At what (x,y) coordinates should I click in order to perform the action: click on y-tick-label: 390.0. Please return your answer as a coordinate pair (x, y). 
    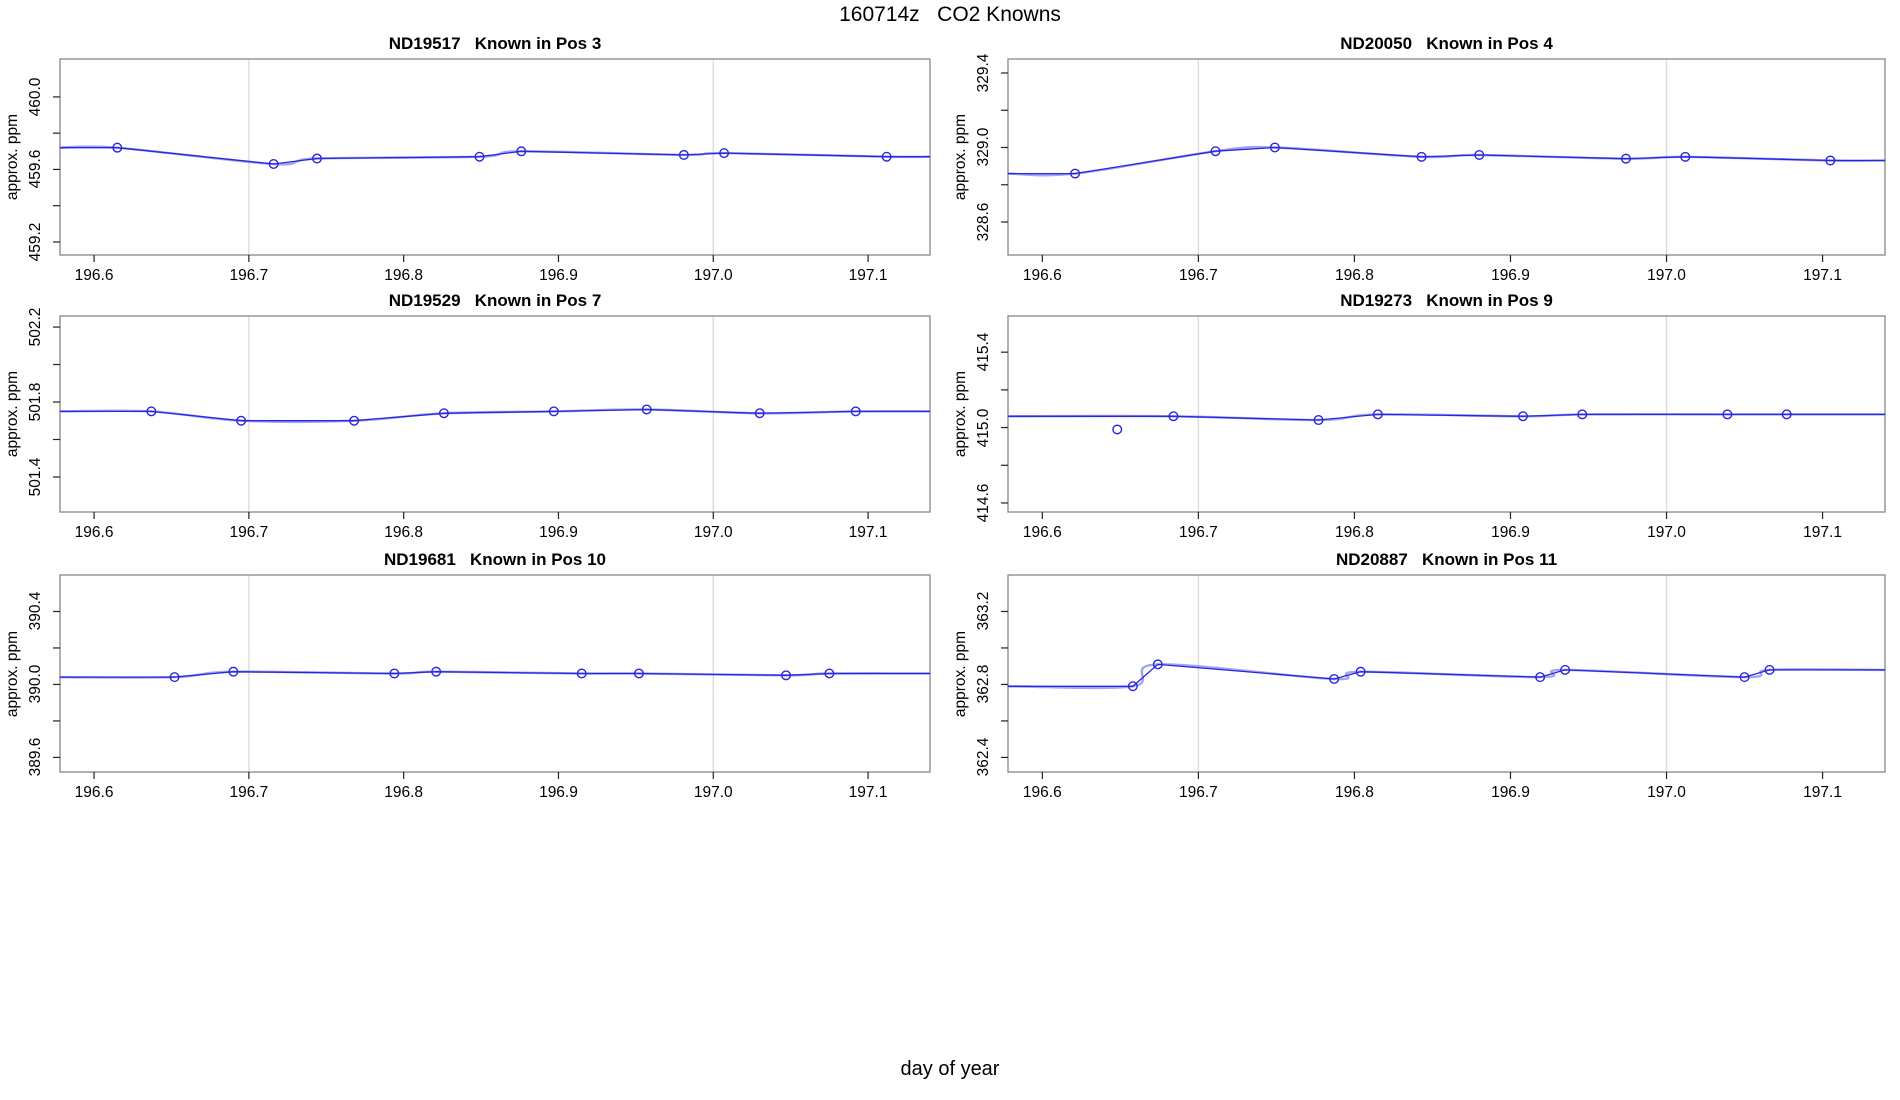
    Looking at the image, I should click on (35, 684).